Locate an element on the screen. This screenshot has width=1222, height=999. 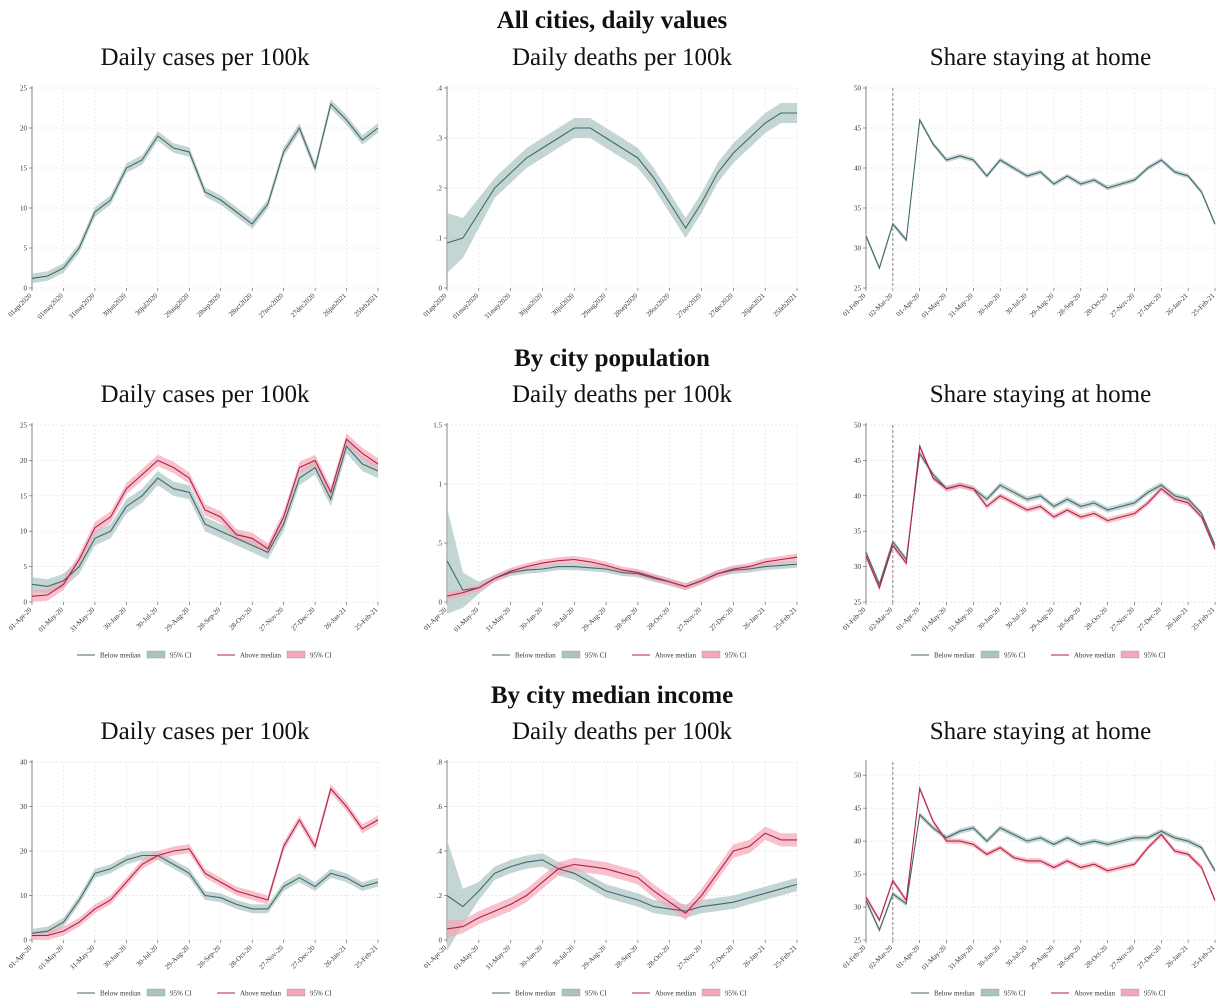
x-tick-label: 26-Jan-21 is located at coordinates (1177, 956).